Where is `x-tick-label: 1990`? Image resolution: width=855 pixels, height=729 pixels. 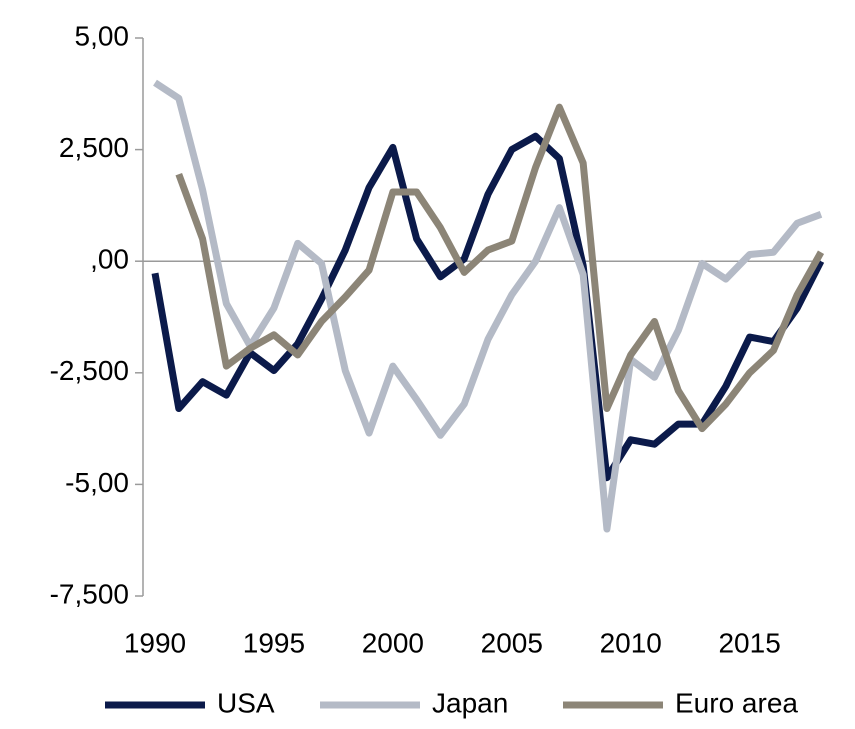 x-tick-label: 1990 is located at coordinates (155, 642).